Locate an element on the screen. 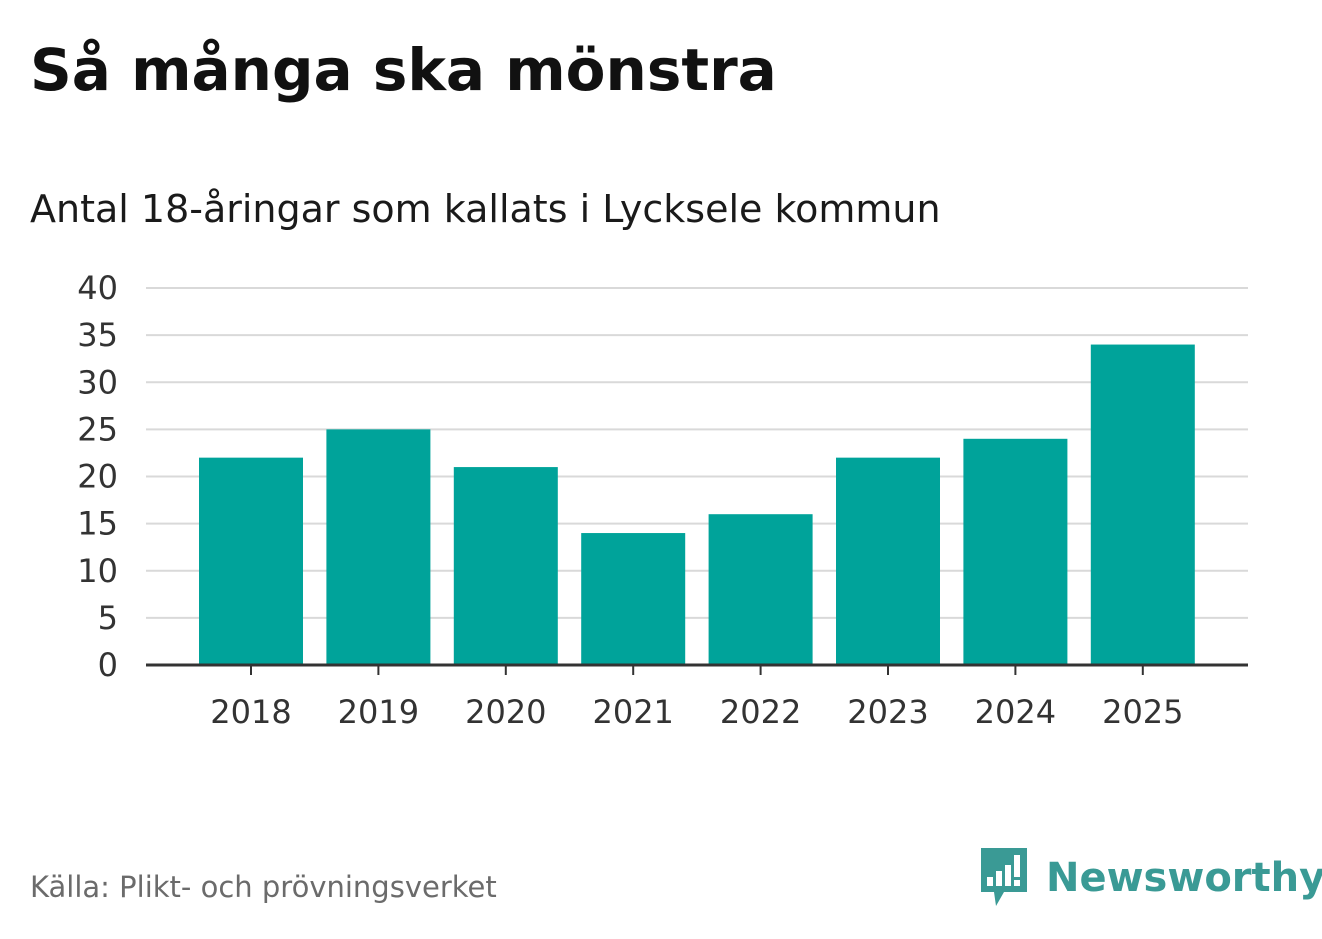 The height and width of the screenshot is (939, 1322). source-note: Källa: Plikt- och prövningsverket is located at coordinates (263, 887).